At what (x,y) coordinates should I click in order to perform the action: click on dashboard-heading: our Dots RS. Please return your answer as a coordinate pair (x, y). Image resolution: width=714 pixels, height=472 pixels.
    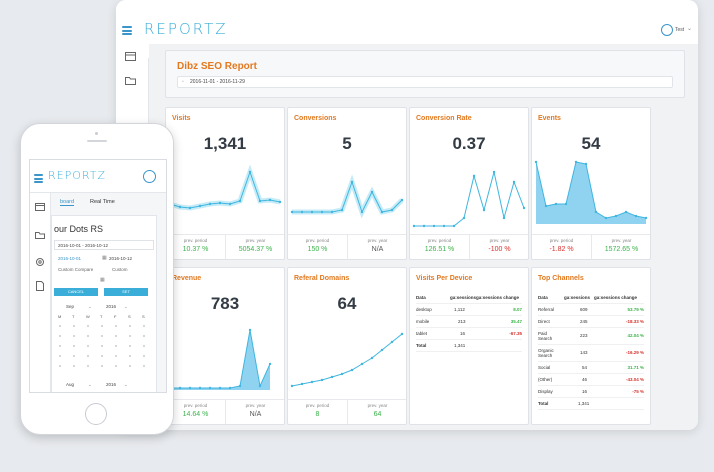
    Looking at the image, I should click on (79, 229).